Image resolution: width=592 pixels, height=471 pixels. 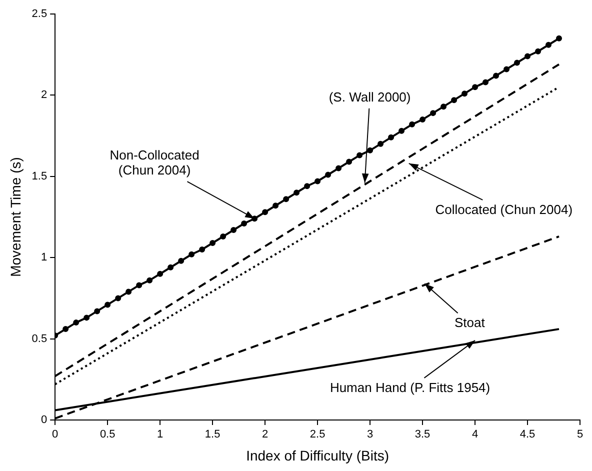 I want to click on y-tick-label: 1, so click(x=44, y=258).